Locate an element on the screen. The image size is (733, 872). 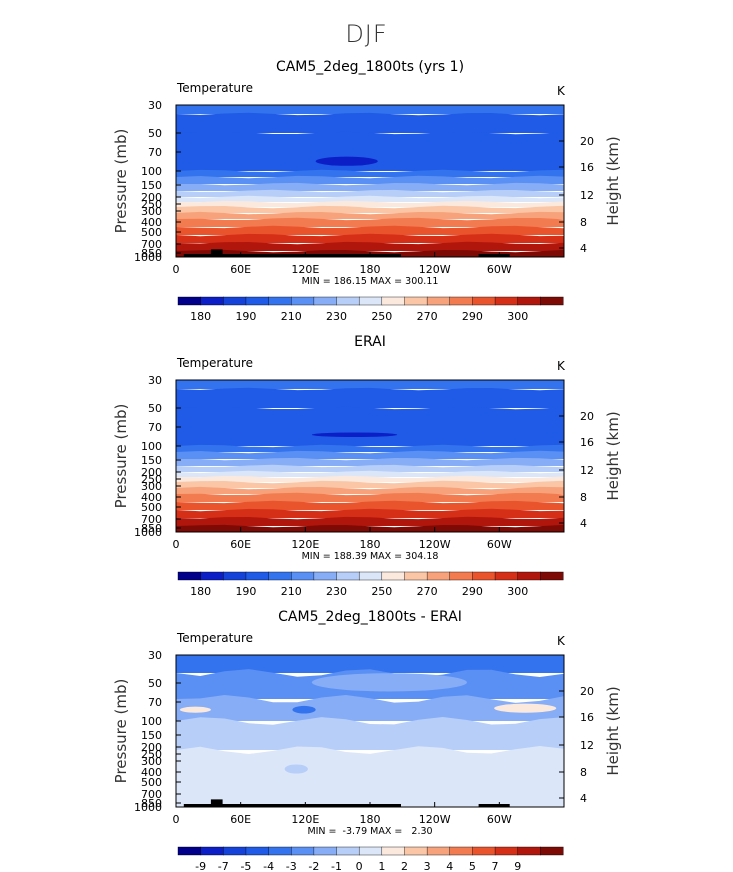
y-tick-label: 250 is located at coordinates (151, 479).